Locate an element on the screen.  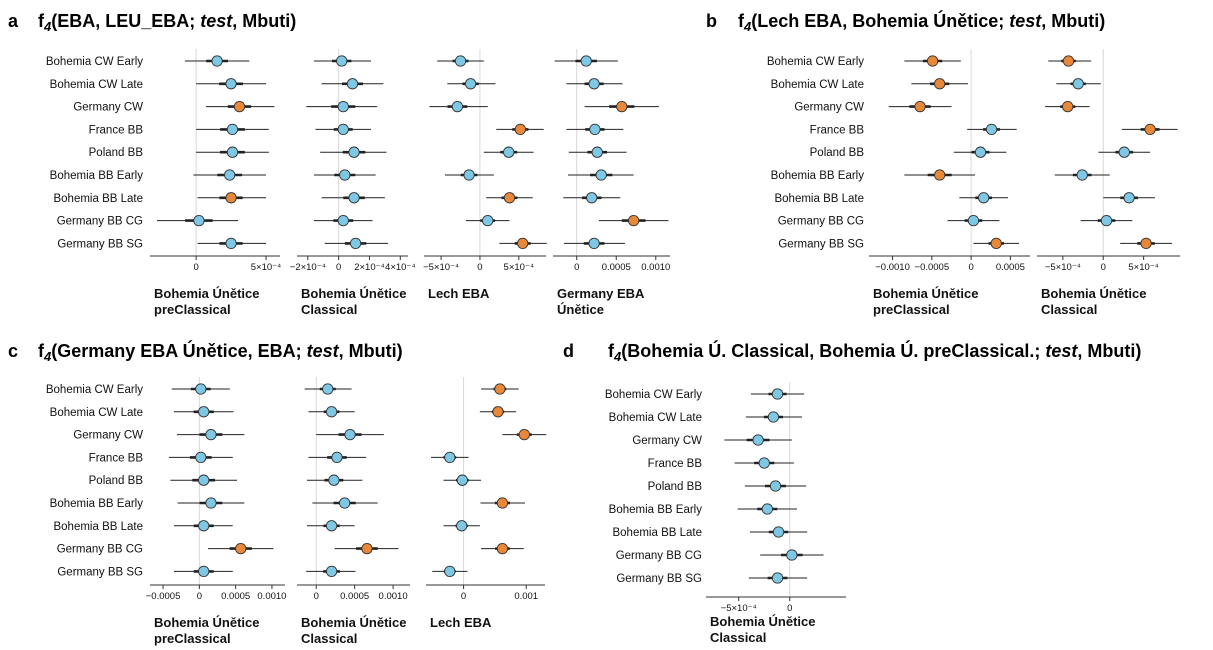
row-label: Bohemia BB Late is located at coordinates (98, 199).